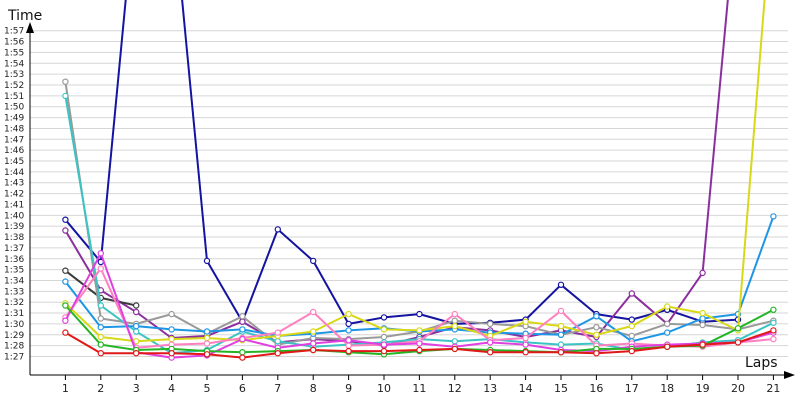 The height and width of the screenshot is (400, 800). What do you see at coordinates (455, 388) in the screenshot?
I see `x-tick-label: 12` at bounding box center [455, 388].